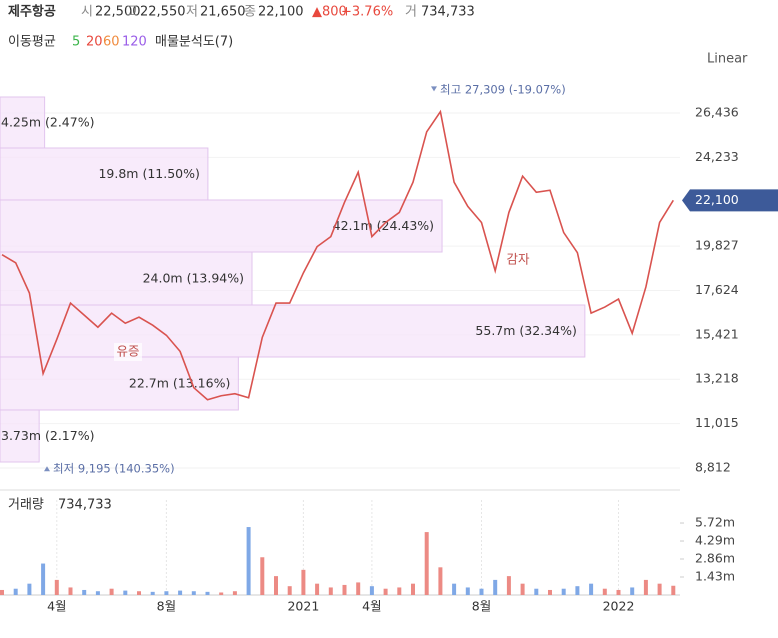 The height and width of the screenshot is (638, 778). What do you see at coordinates (94, 42) in the screenshot?
I see `ma-period: 20` at bounding box center [94, 42].